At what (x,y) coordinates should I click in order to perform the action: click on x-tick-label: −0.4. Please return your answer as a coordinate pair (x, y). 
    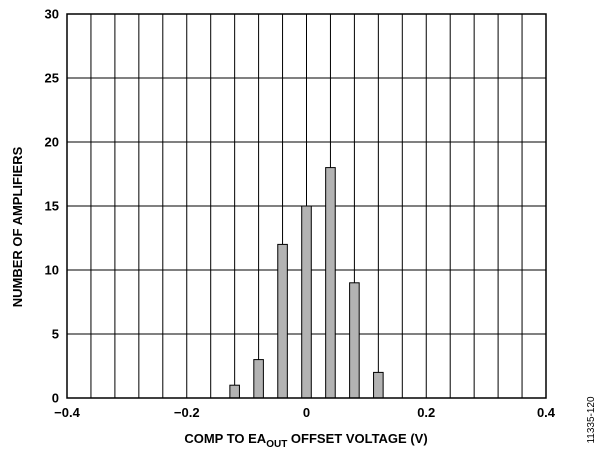
    Looking at the image, I should click on (67, 412).